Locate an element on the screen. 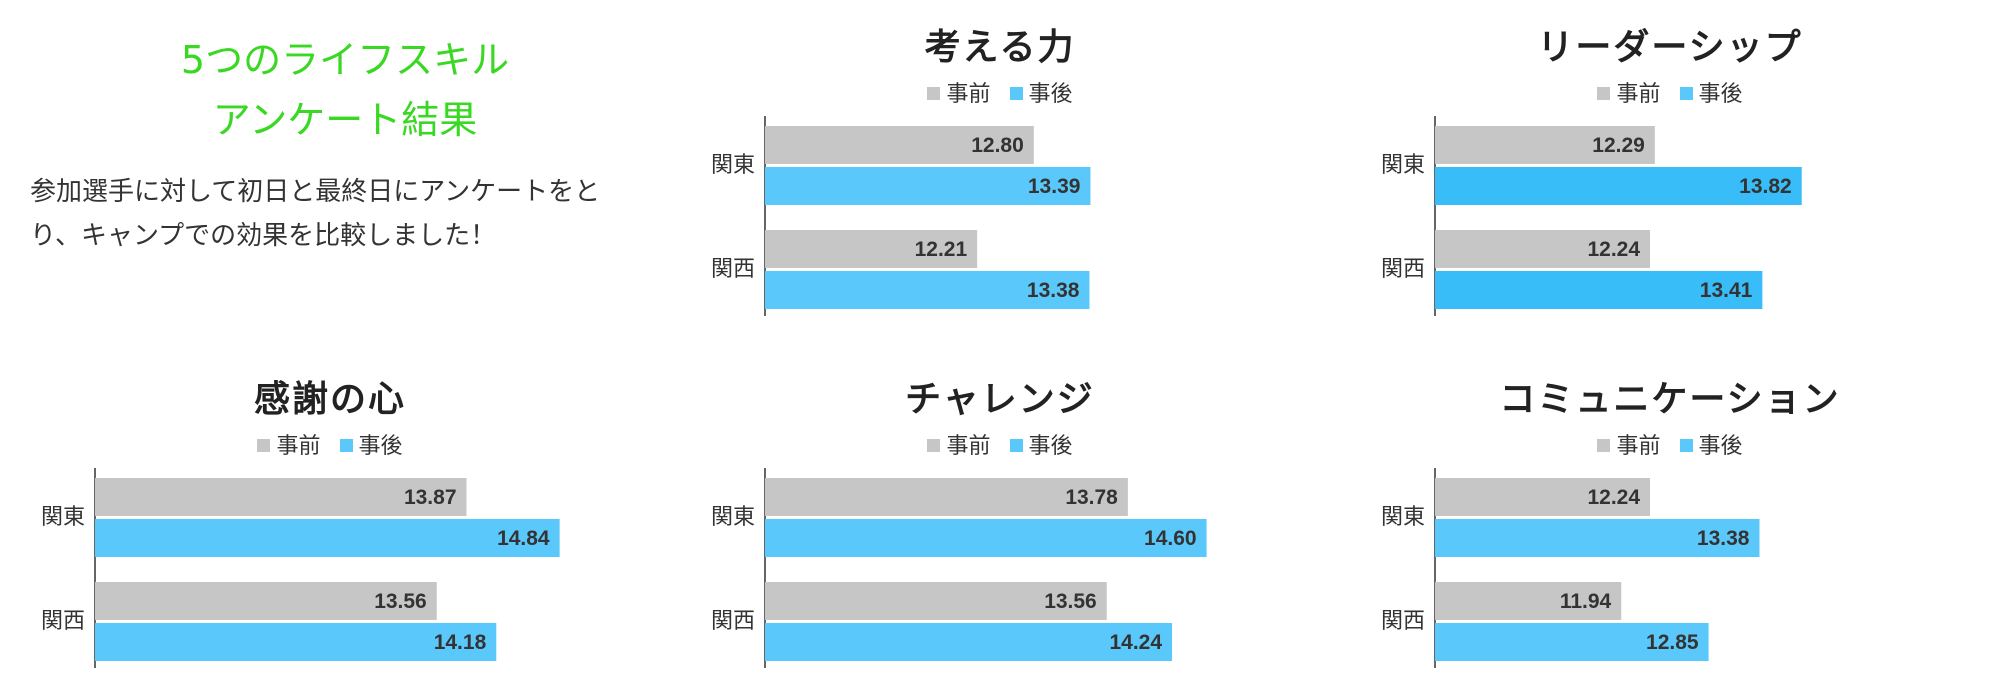  data-label: 13.82 is located at coordinates (1765, 186).